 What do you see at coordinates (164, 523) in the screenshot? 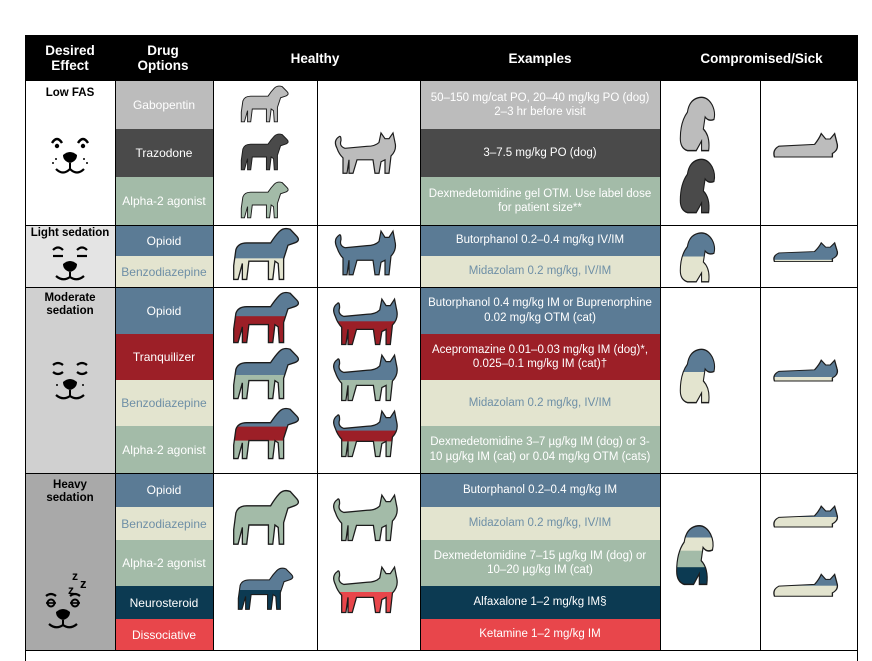
I see `drug-benzo-heavy: Benzodiazepine` at bounding box center [164, 523].